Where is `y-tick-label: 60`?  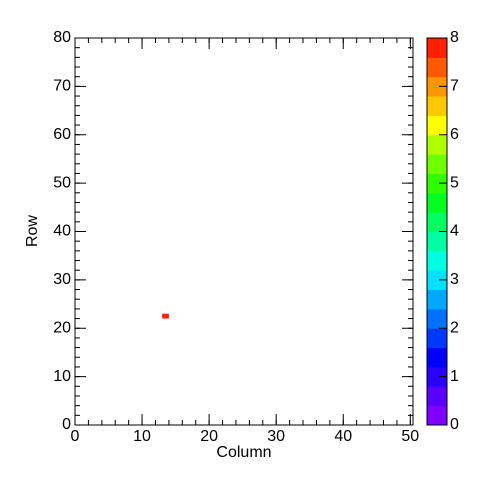
y-tick-label: 60 is located at coordinates (62, 134).